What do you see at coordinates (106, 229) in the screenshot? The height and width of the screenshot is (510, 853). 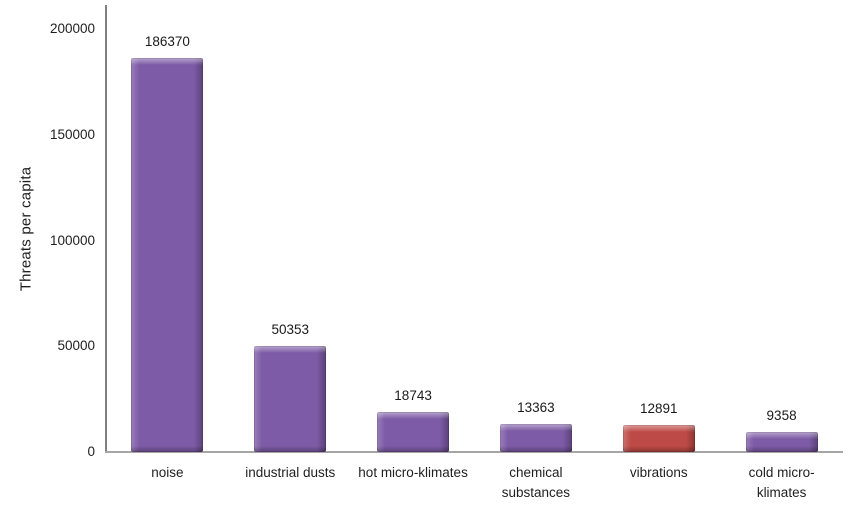 I see `y-axis-line` at bounding box center [106, 229].